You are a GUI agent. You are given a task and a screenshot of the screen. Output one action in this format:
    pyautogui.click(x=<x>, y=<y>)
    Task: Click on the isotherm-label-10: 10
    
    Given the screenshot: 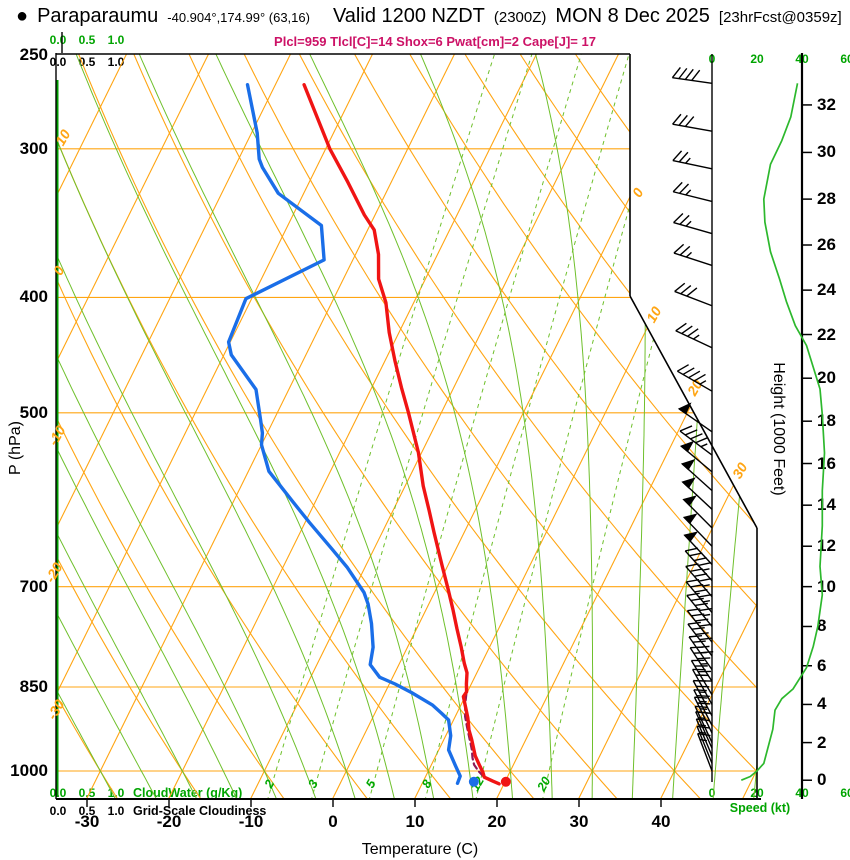 What is the action you would take?
    pyautogui.click(x=654, y=315)
    